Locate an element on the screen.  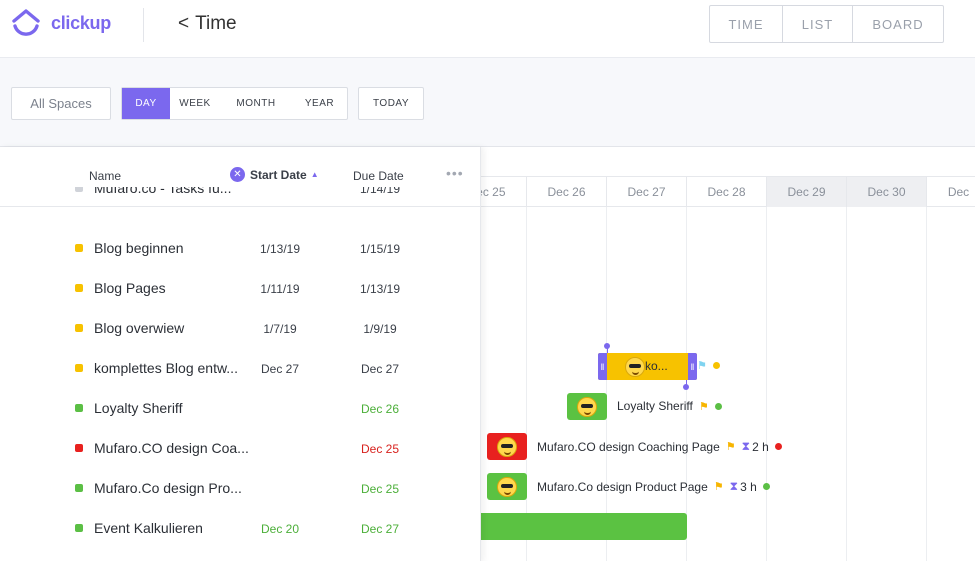
task-row: Mufaro.co - Tasks fu... 1/14/19 is located at coordinates (240, 194).